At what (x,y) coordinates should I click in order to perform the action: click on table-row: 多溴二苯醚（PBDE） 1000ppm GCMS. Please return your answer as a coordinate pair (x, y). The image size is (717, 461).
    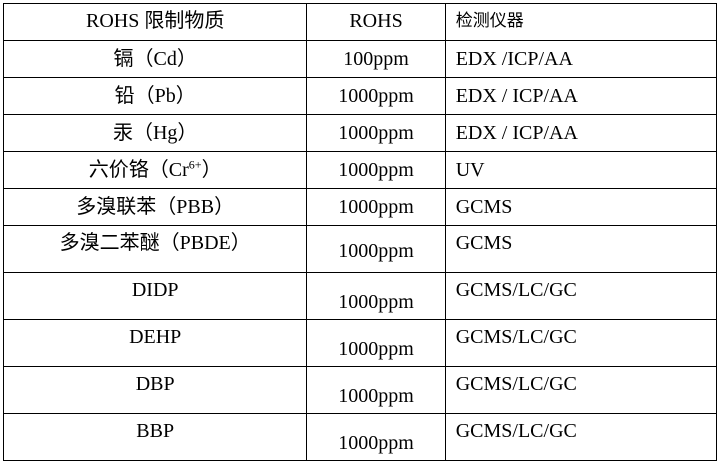
    Looking at the image, I should click on (359, 249).